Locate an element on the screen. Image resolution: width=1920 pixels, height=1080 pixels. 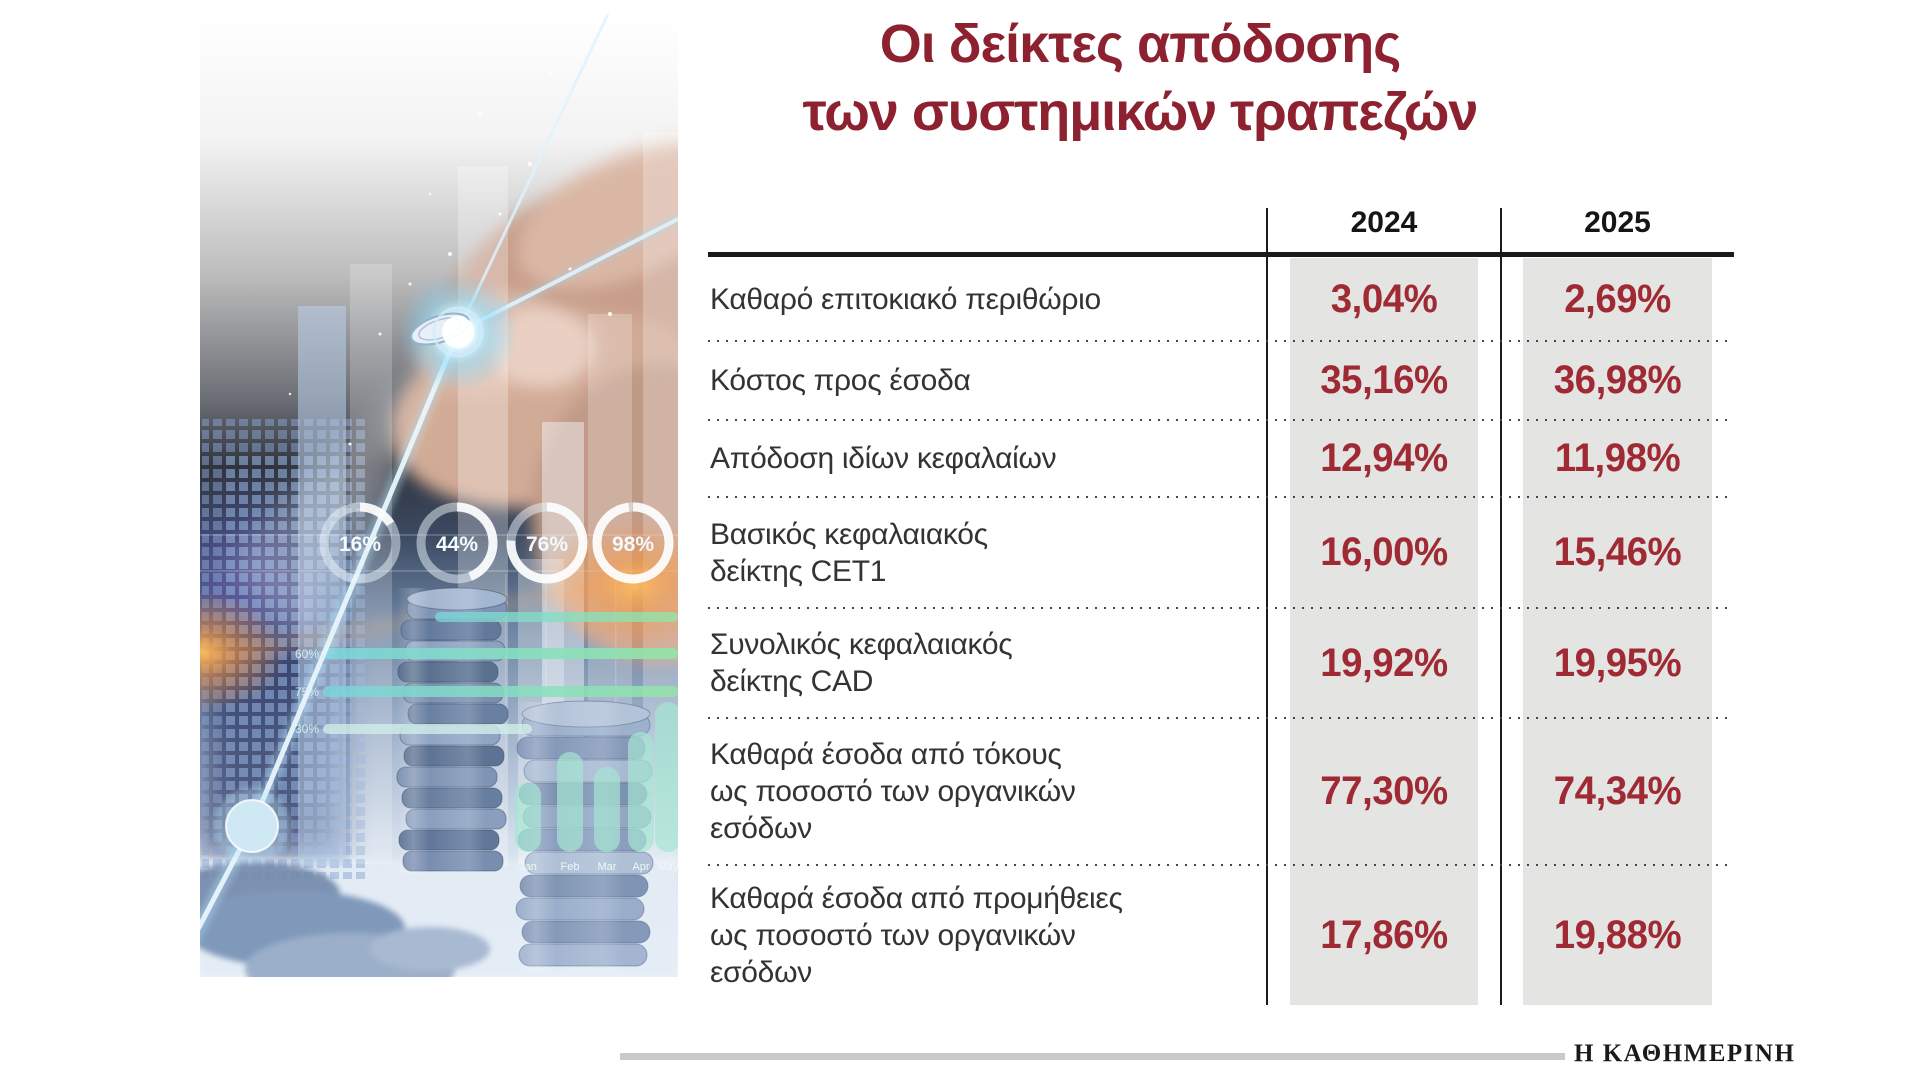
row-value-2025: 15,46% is located at coordinates (1617, 552).